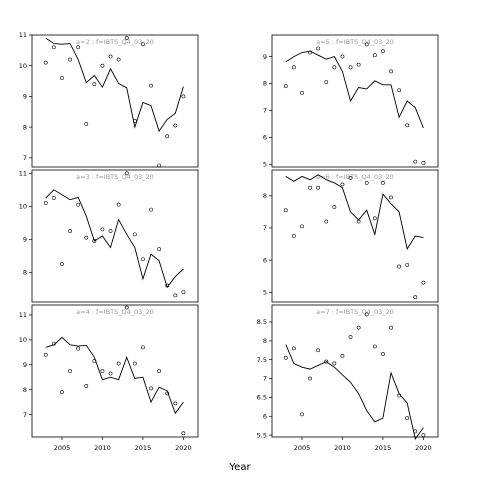  What do you see at coordinates (265, 165) in the screenshot?
I see `y-tick-label: 5` at bounding box center [265, 165].